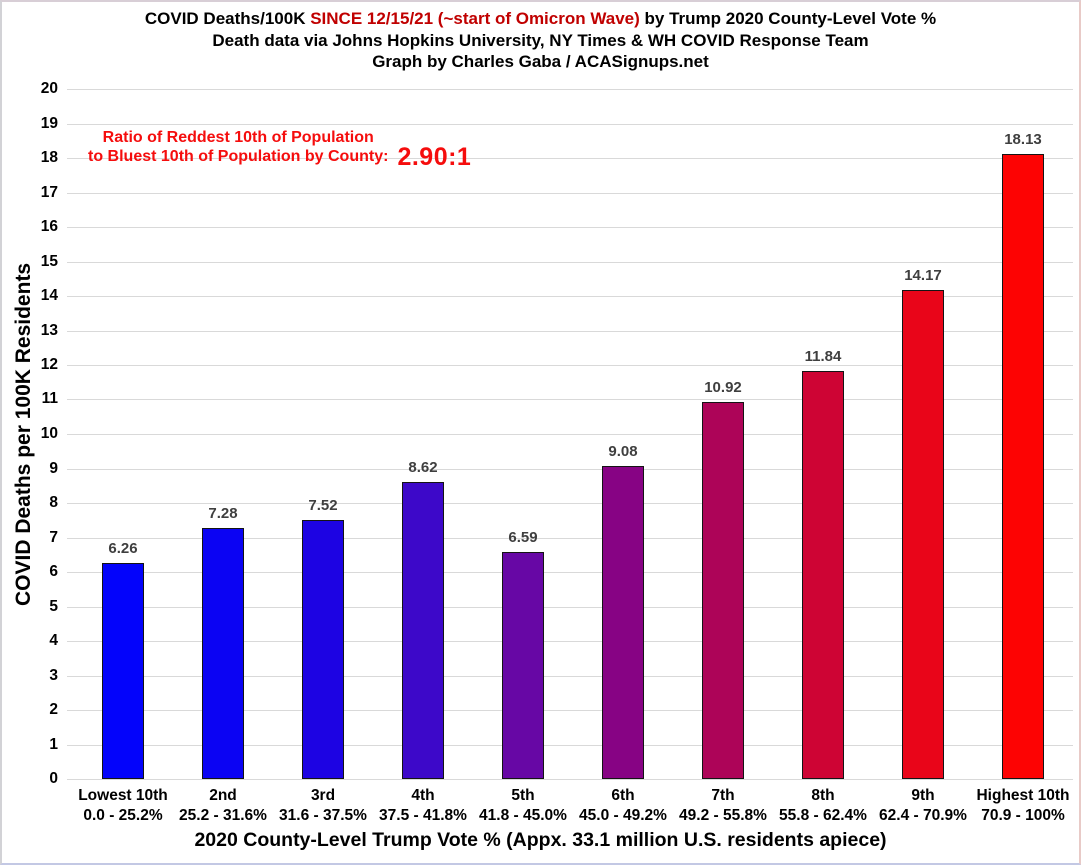  What do you see at coordinates (823, 356) in the screenshot?
I see `bar-value-label: 11.84` at bounding box center [823, 356].